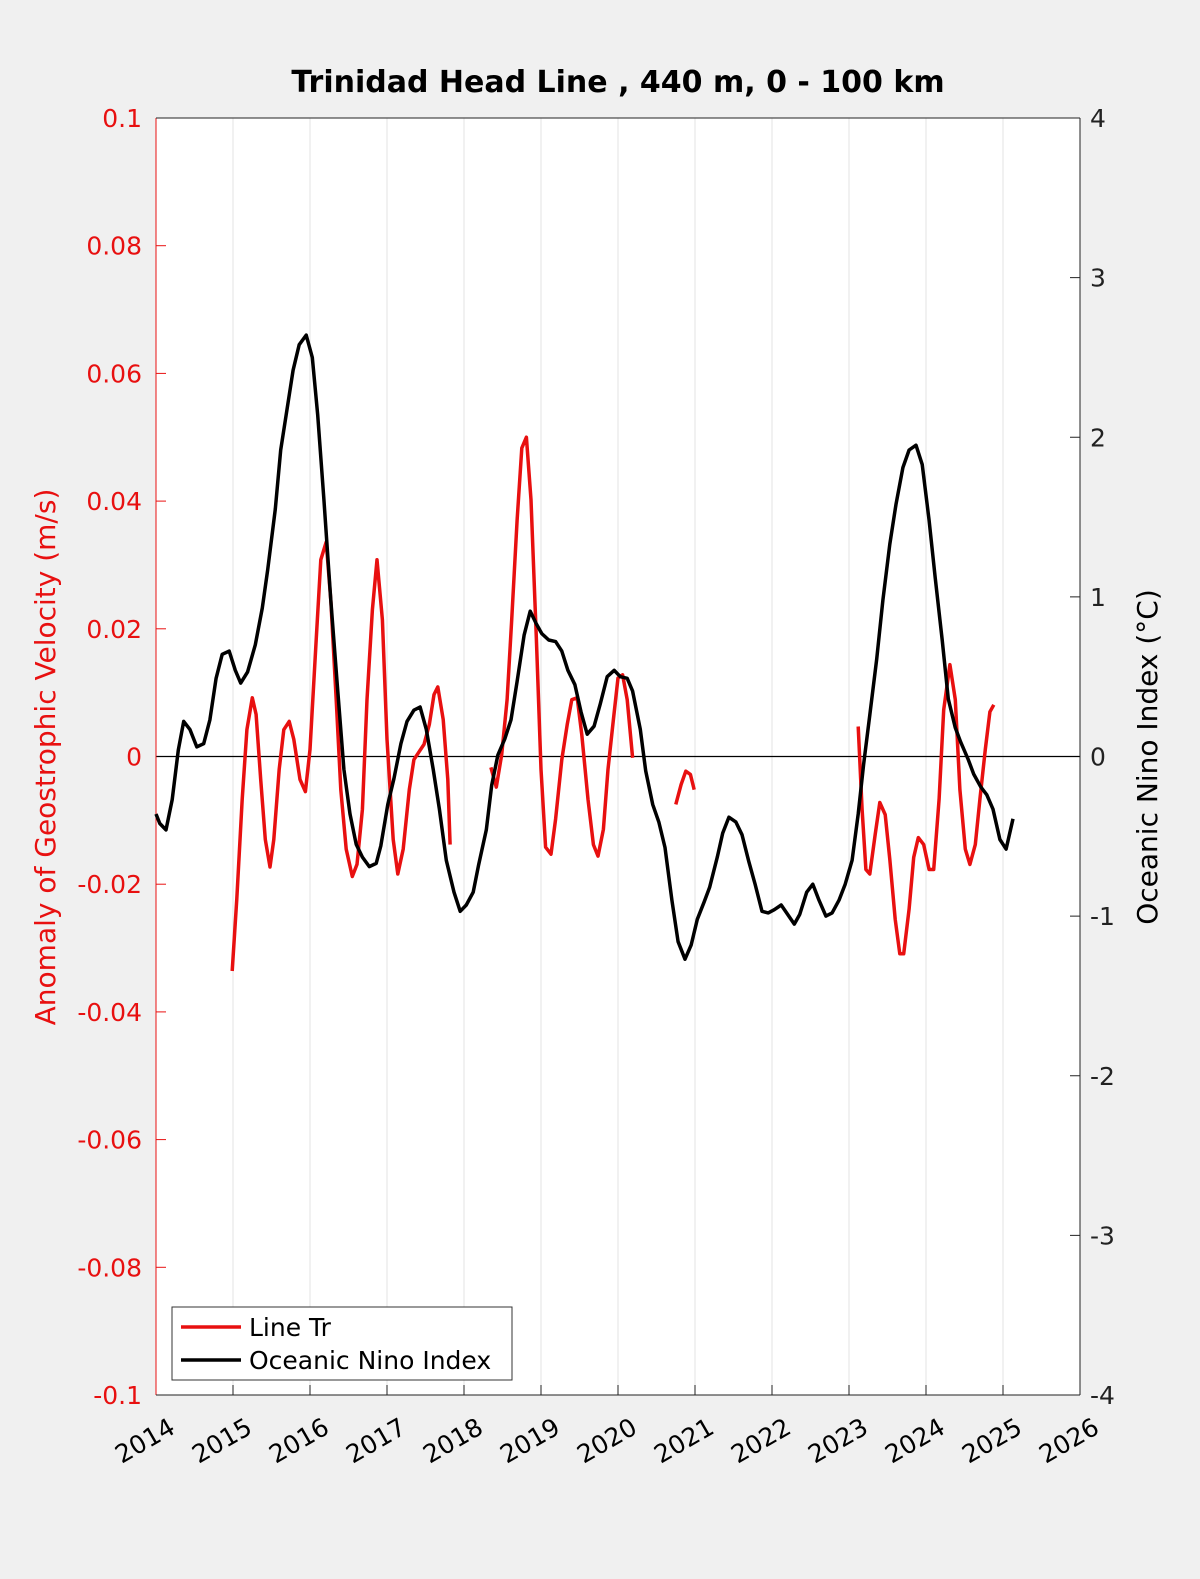 The image size is (1200, 1579). What do you see at coordinates (109, 1012) in the screenshot?
I see `y-tick-label: -0.04` at bounding box center [109, 1012].